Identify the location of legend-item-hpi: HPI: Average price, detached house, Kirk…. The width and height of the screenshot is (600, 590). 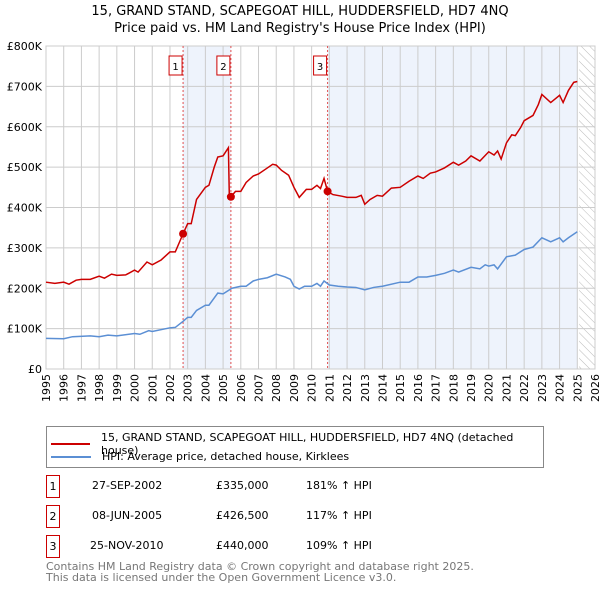
(200, 456).